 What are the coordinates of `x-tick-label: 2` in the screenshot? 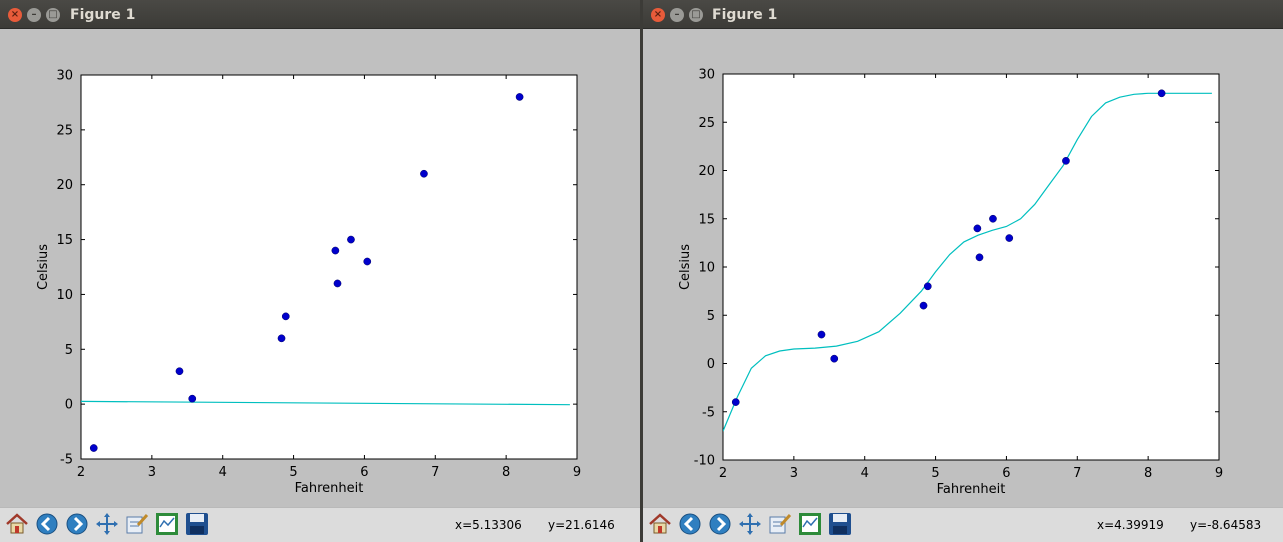 It's located at (81, 472).